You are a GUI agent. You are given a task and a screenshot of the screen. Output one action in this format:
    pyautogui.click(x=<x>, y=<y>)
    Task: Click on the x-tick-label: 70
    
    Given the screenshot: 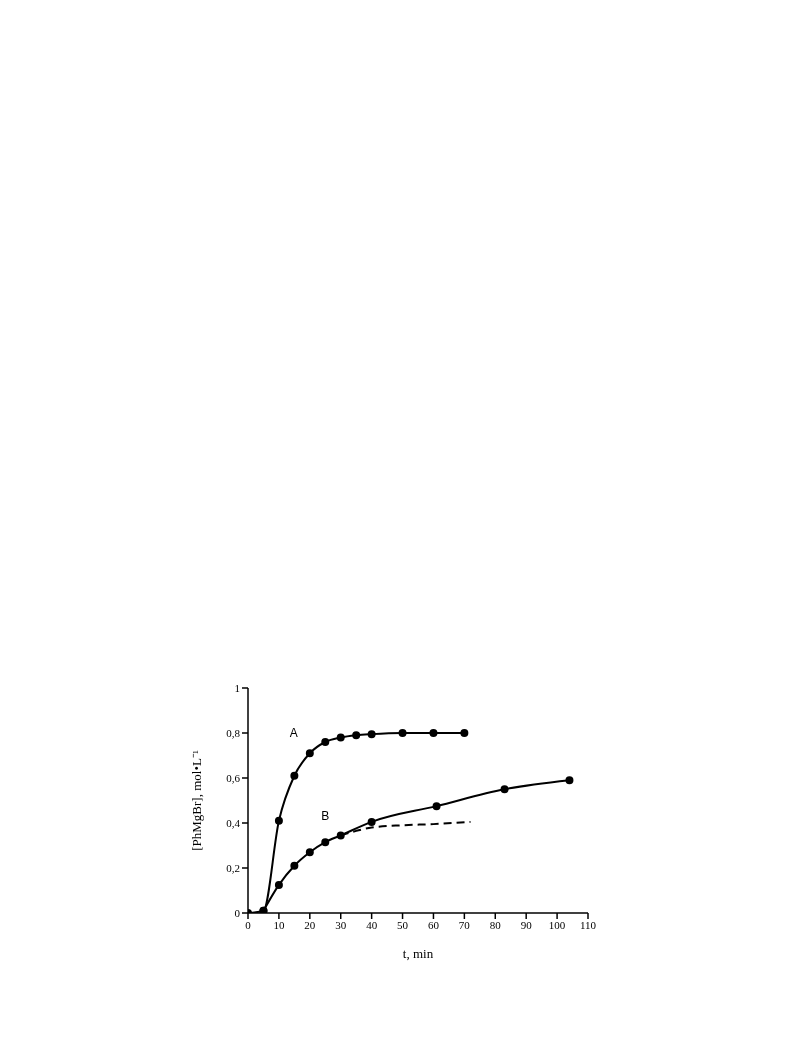 What is the action you would take?
    pyautogui.click(x=464, y=924)
    